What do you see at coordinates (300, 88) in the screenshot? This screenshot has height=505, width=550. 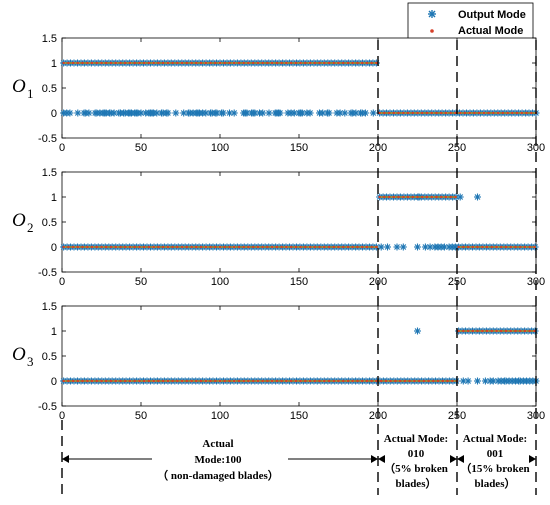 I see `series-actual-mode` at bounding box center [300, 88].